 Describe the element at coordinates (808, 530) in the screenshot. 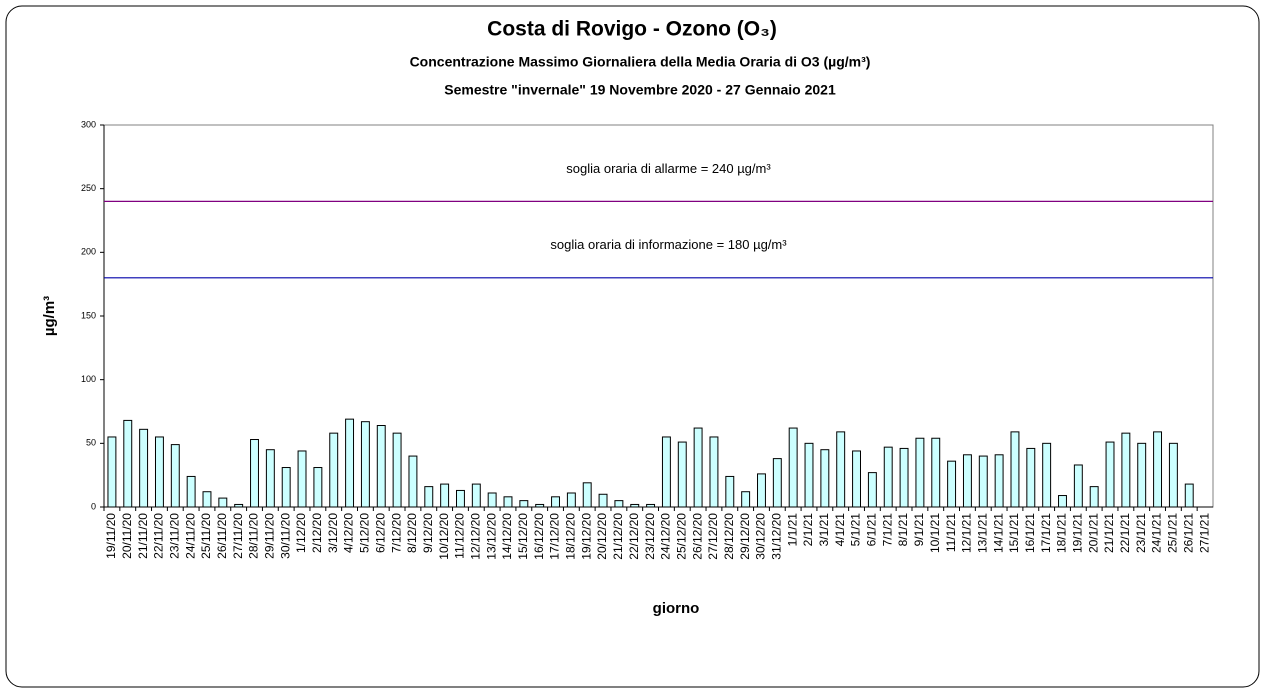

I see `x-tick-label: 2/1/21` at that location.